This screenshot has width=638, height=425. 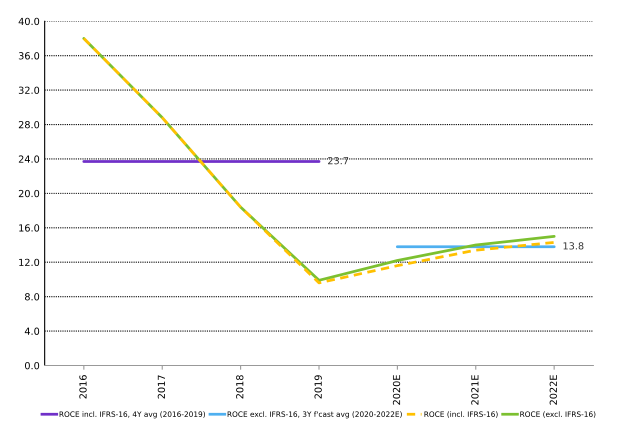 I want to click on x-tick-label: 2019, so click(x=318, y=387).